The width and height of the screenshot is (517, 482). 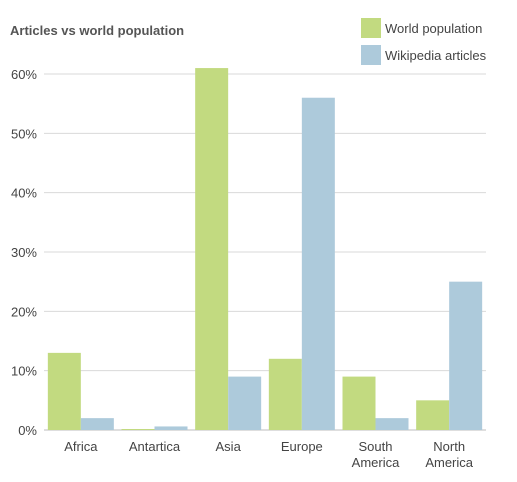 What do you see at coordinates (24, 193) in the screenshot?
I see `y-tick-label: 40%` at bounding box center [24, 193].